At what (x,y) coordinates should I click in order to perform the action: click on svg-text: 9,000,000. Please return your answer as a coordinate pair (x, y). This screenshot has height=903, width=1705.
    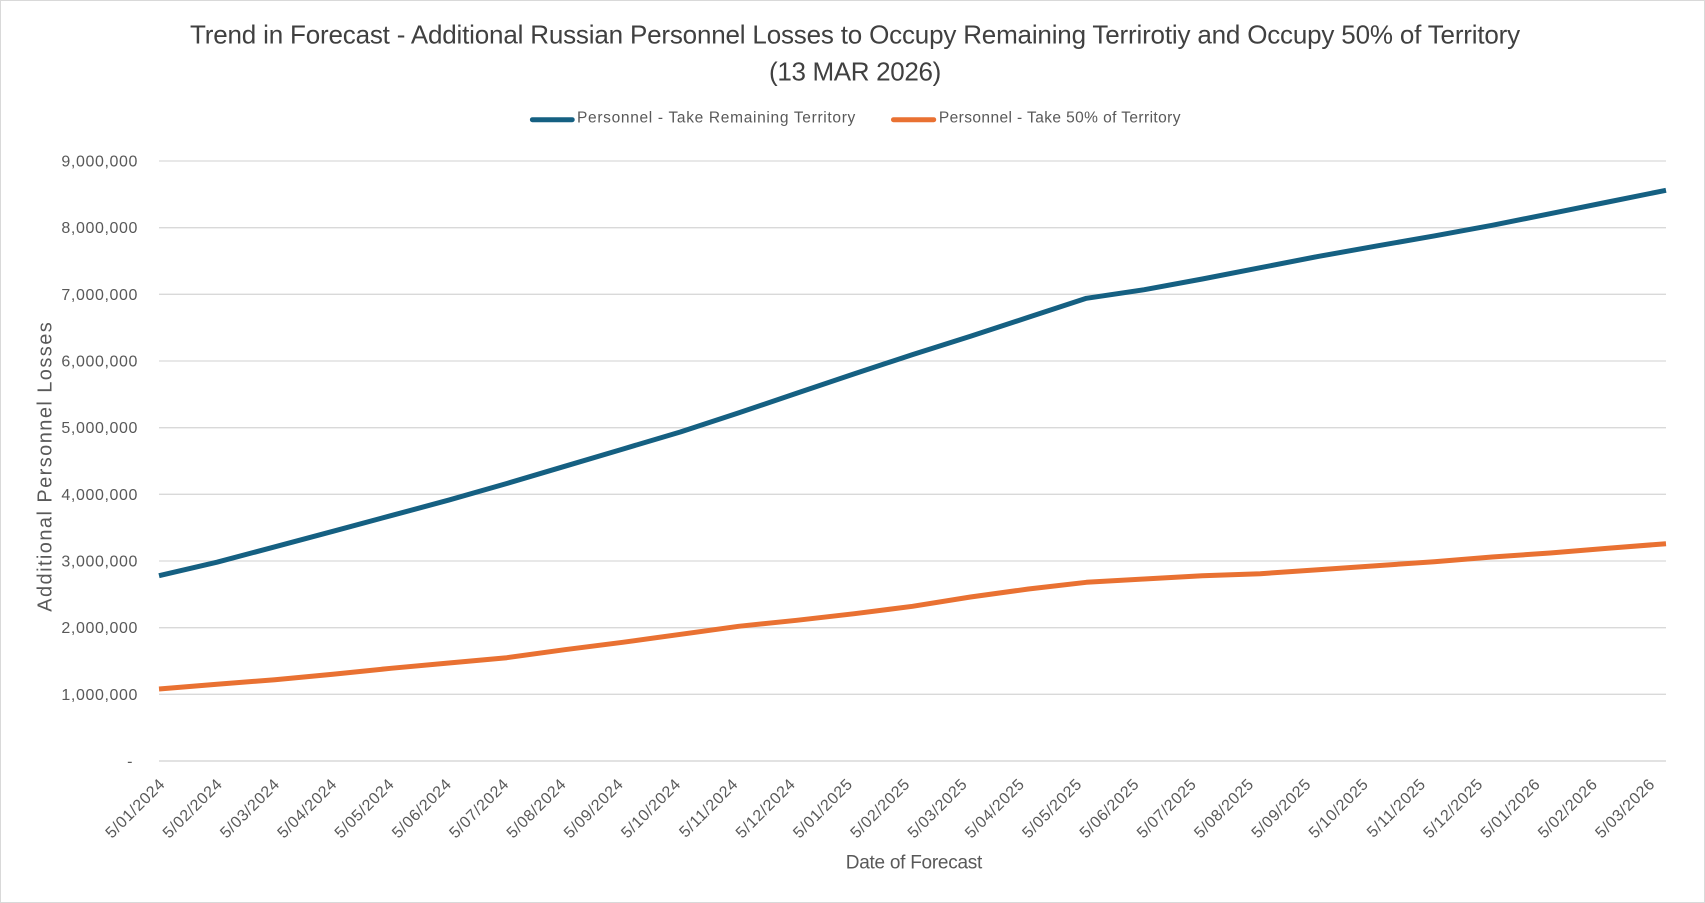
    Looking at the image, I should click on (99, 162).